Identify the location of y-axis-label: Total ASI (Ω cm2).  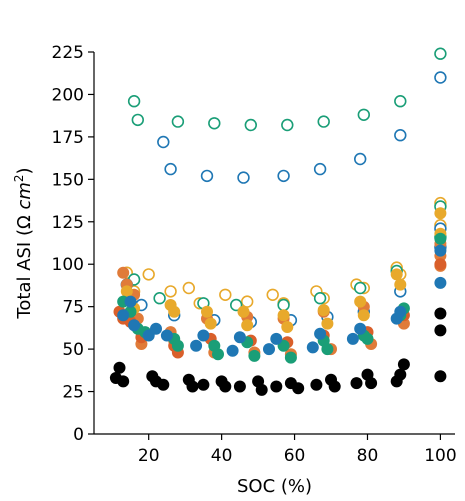
(23, 243).